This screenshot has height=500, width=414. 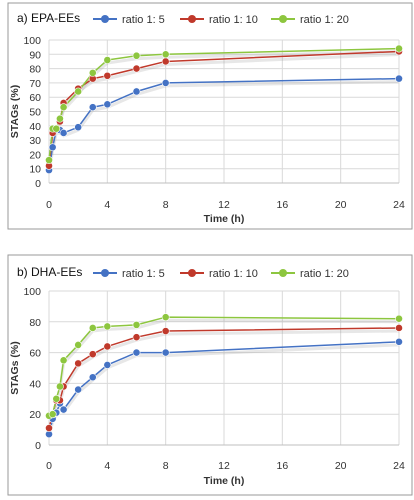 What do you see at coordinates (35, 141) in the screenshot?
I see `y-tick-label: 30` at bounding box center [35, 141].